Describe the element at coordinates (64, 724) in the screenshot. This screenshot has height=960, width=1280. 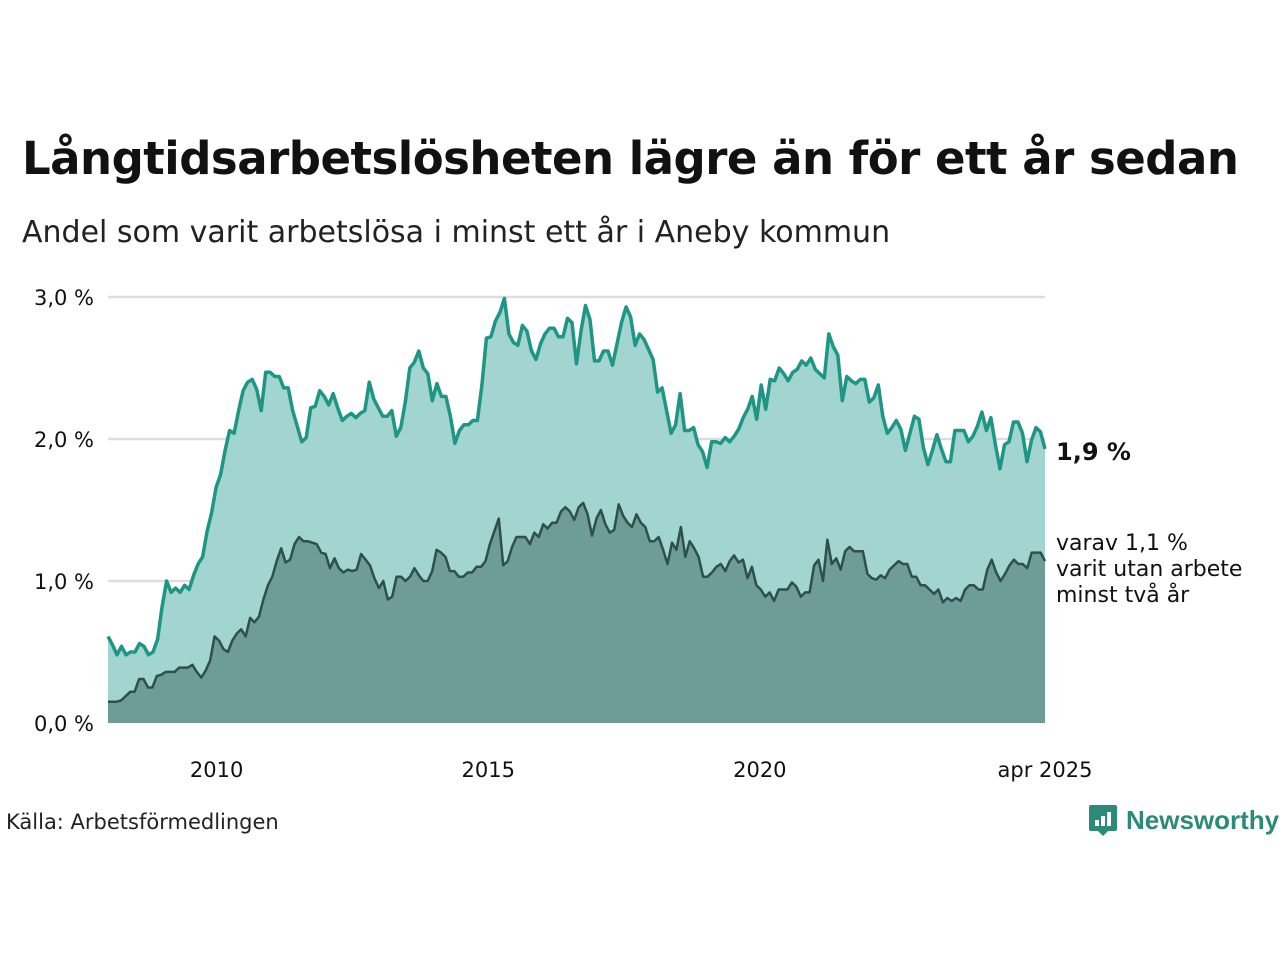
I see `y-tick-label: 0,0 %` at that location.